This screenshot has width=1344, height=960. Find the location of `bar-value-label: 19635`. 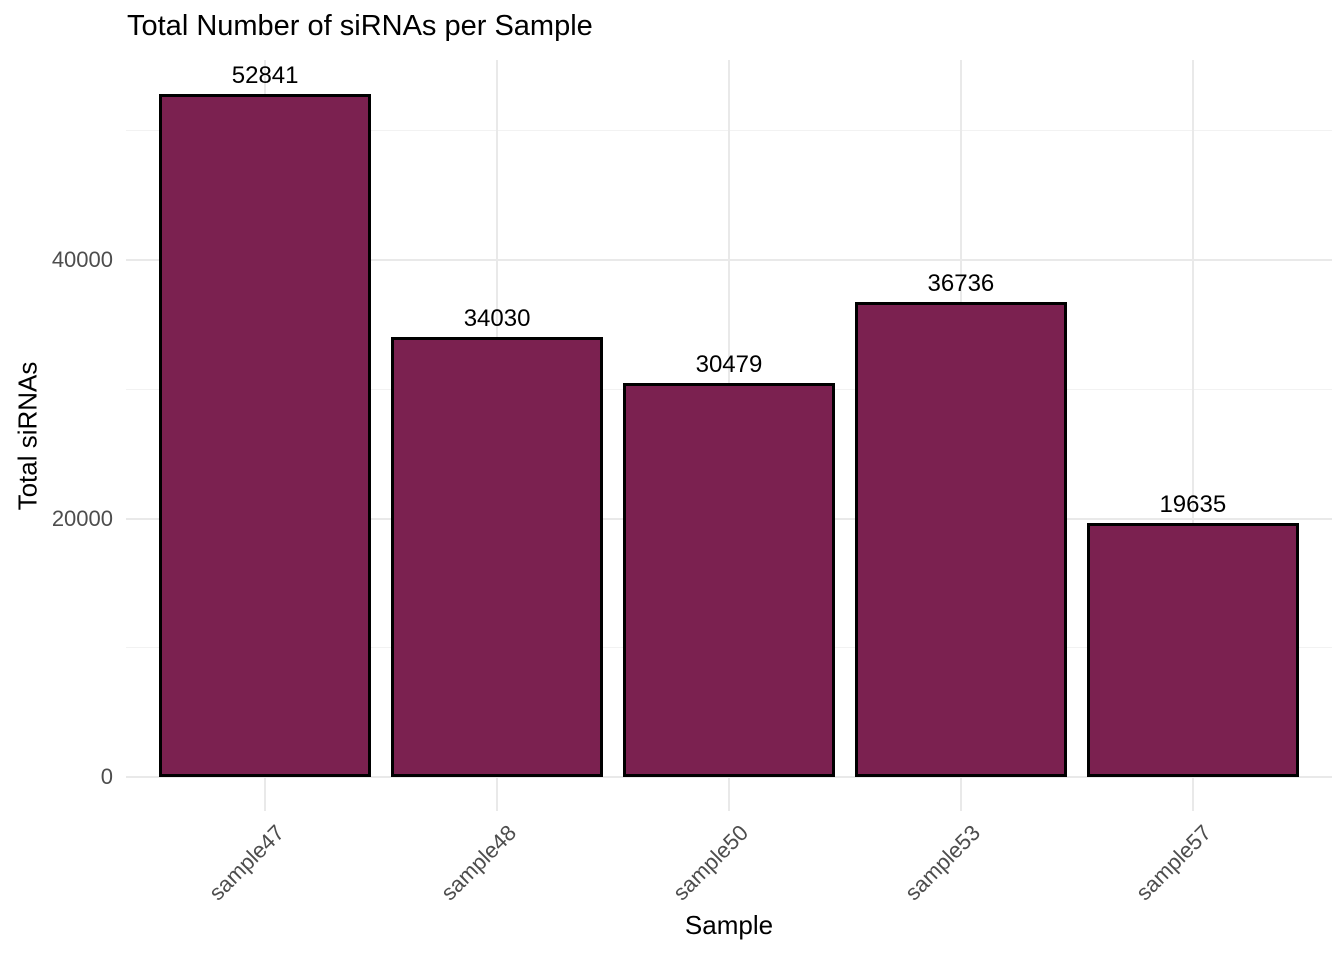

bar-value-label: 19635 is located at coordinates (1193, 505).